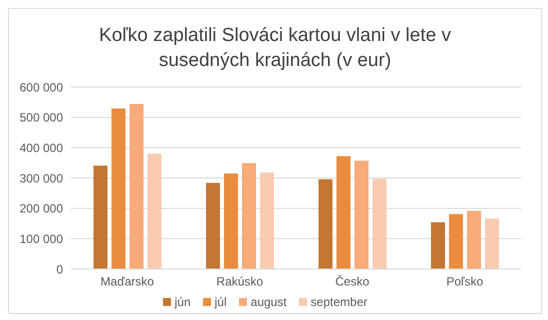 Image resolution: width=548 pixels, height=320 pixels. Describe the element at coordinates (60, 269) in the screenshot. I see `y-tick-label: 0` at that location.